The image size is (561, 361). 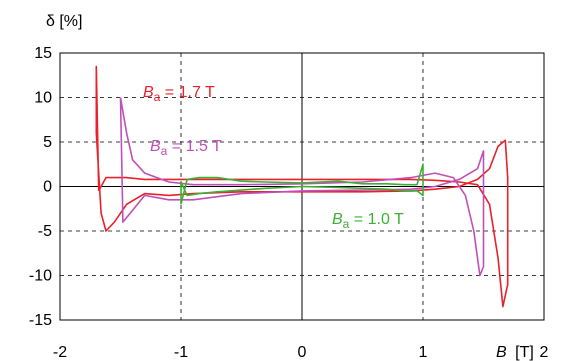 What do you see at coordinates (64, 21) in the screenshot?
I see `y-axis-label: δ [%]` at bounding box center [64, 21].